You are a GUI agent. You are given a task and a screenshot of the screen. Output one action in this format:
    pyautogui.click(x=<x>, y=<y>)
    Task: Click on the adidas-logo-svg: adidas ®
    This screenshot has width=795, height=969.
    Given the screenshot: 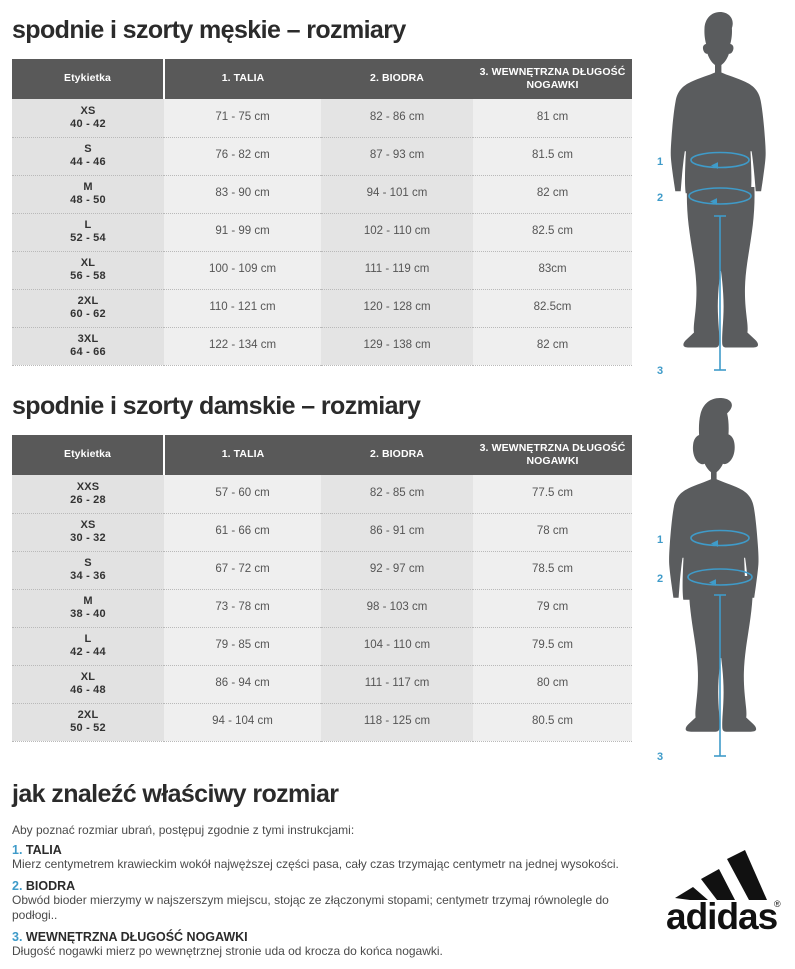 What is the action you would take?
    pyautogui.click(x=723, y=893)
    